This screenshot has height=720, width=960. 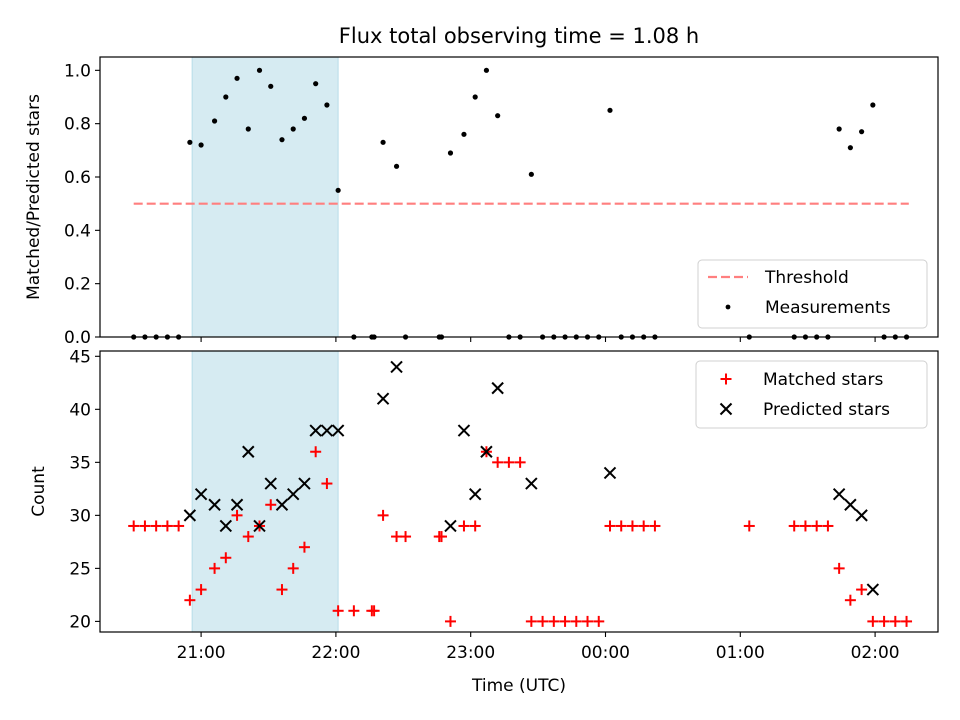 I want to click on legend-predicted-swatch, so click(x=726, y=409).